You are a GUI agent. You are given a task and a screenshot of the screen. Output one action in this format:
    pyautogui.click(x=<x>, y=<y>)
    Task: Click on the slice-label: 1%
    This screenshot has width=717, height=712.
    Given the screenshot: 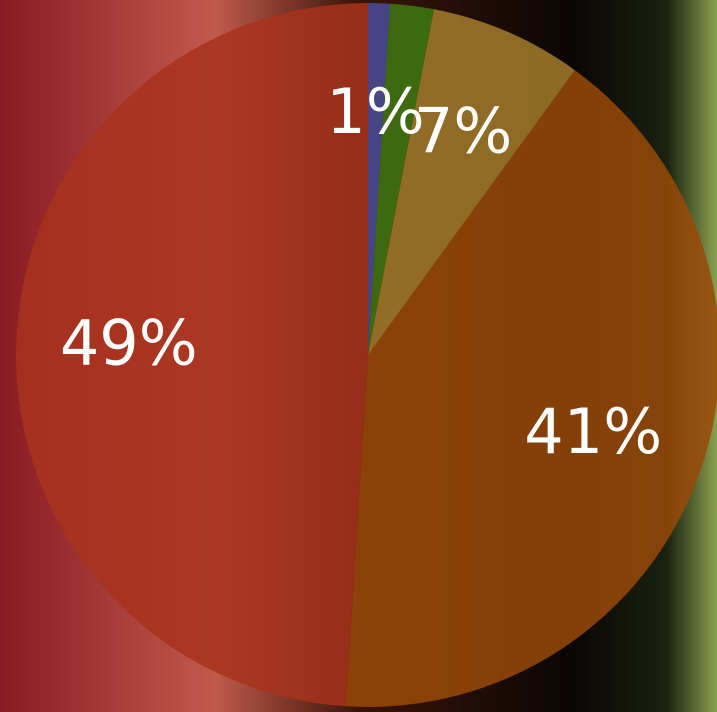 What is the action you would take?
    pyautogui.click(x=375, y=111)
    